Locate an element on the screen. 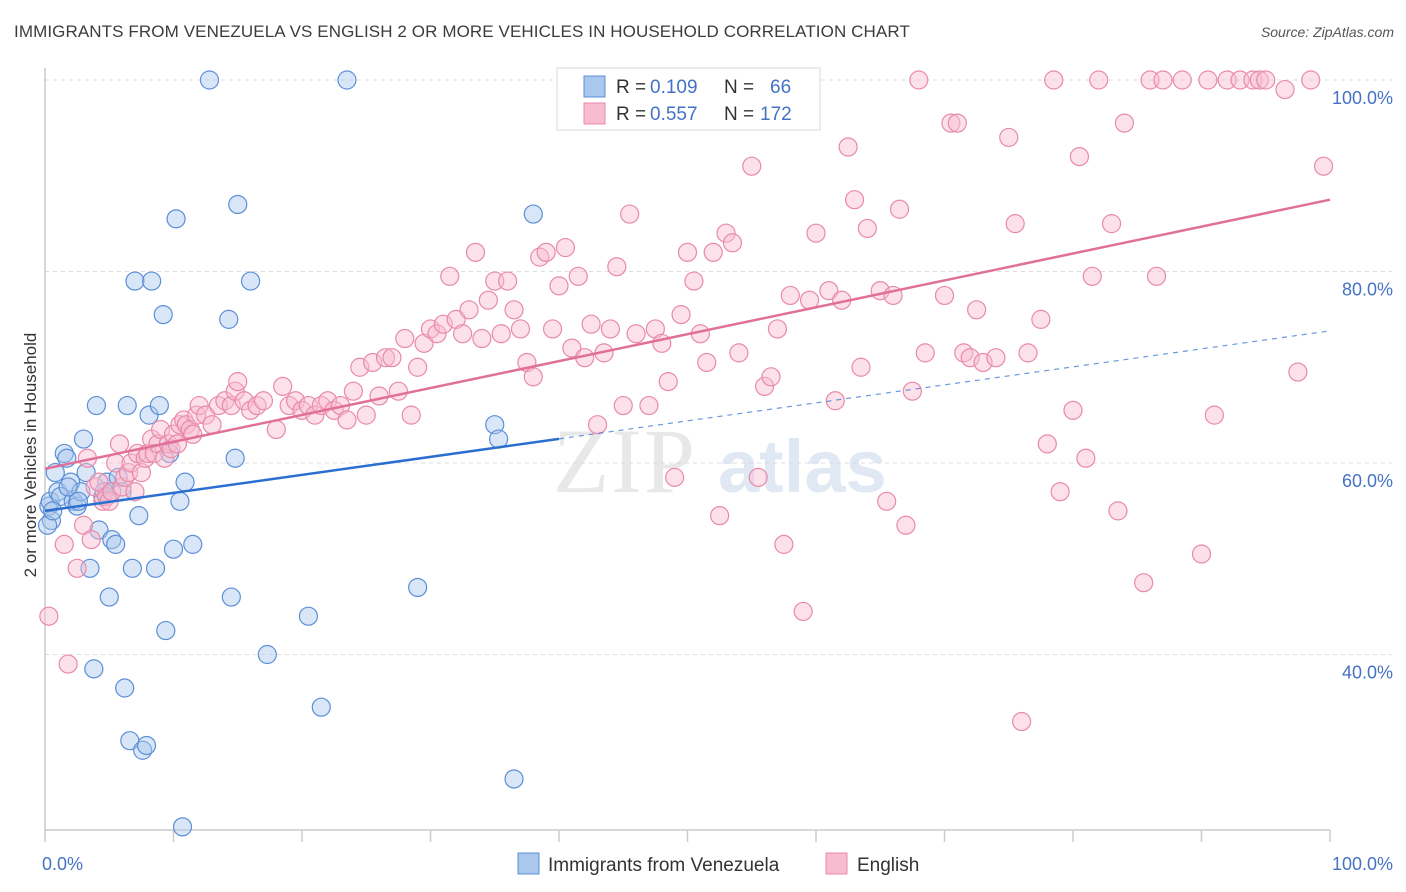 This screenshot has width=1406, height=892. legend-n-value-2: 172 is located at coordinates (776, 114).